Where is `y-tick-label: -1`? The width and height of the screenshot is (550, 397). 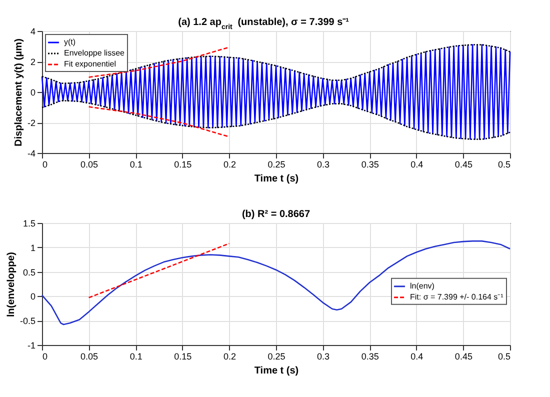
y-tick-label: -1 is located at coordinates (31, 345).